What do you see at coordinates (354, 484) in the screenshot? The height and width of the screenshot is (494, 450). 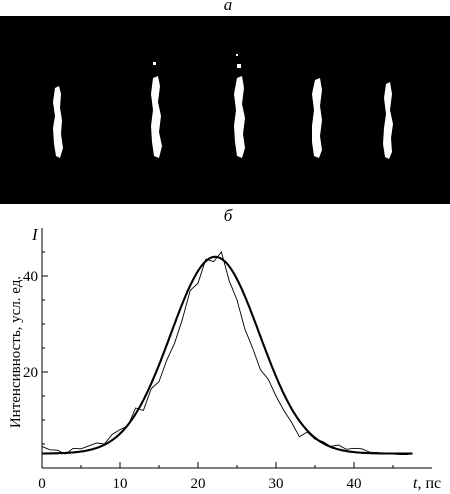 I see `x-tick-label: 40` at bounding box center [354, 484].